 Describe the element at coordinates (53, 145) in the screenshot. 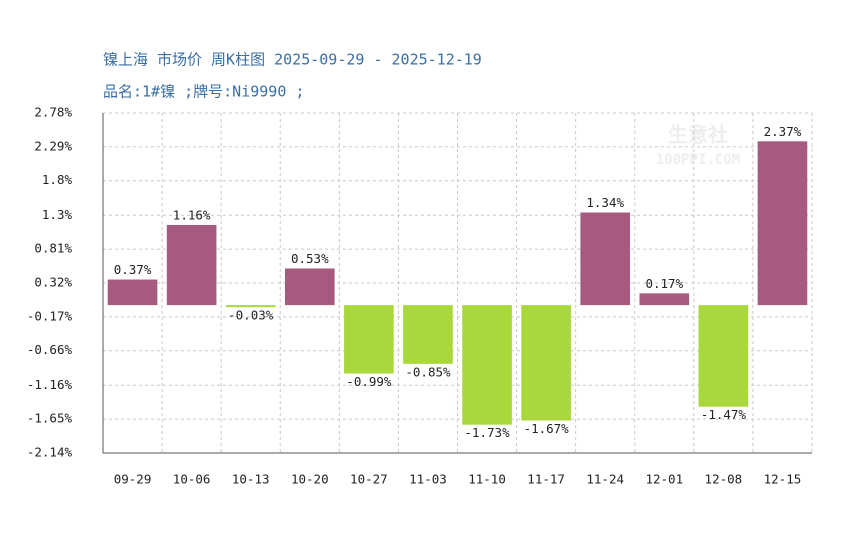

I see `y-tick-label: 2.29%` at that location.